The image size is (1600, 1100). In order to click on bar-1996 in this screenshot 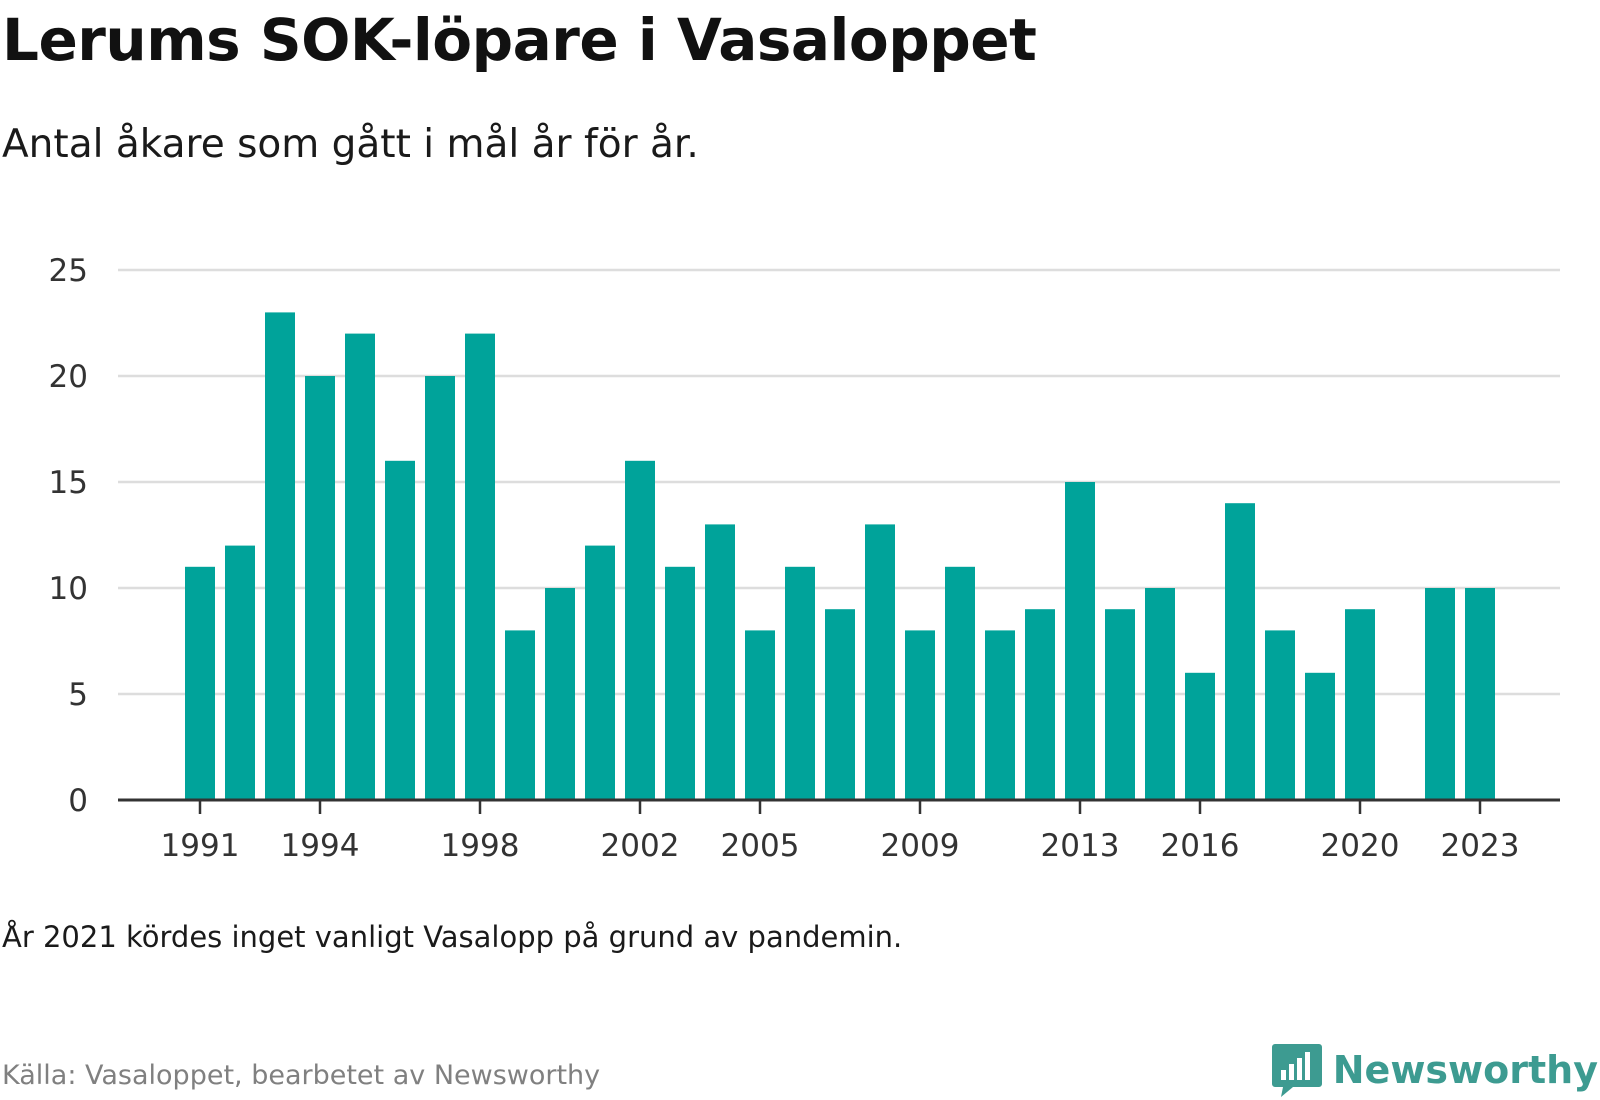, I will do `click(400, 630)`.